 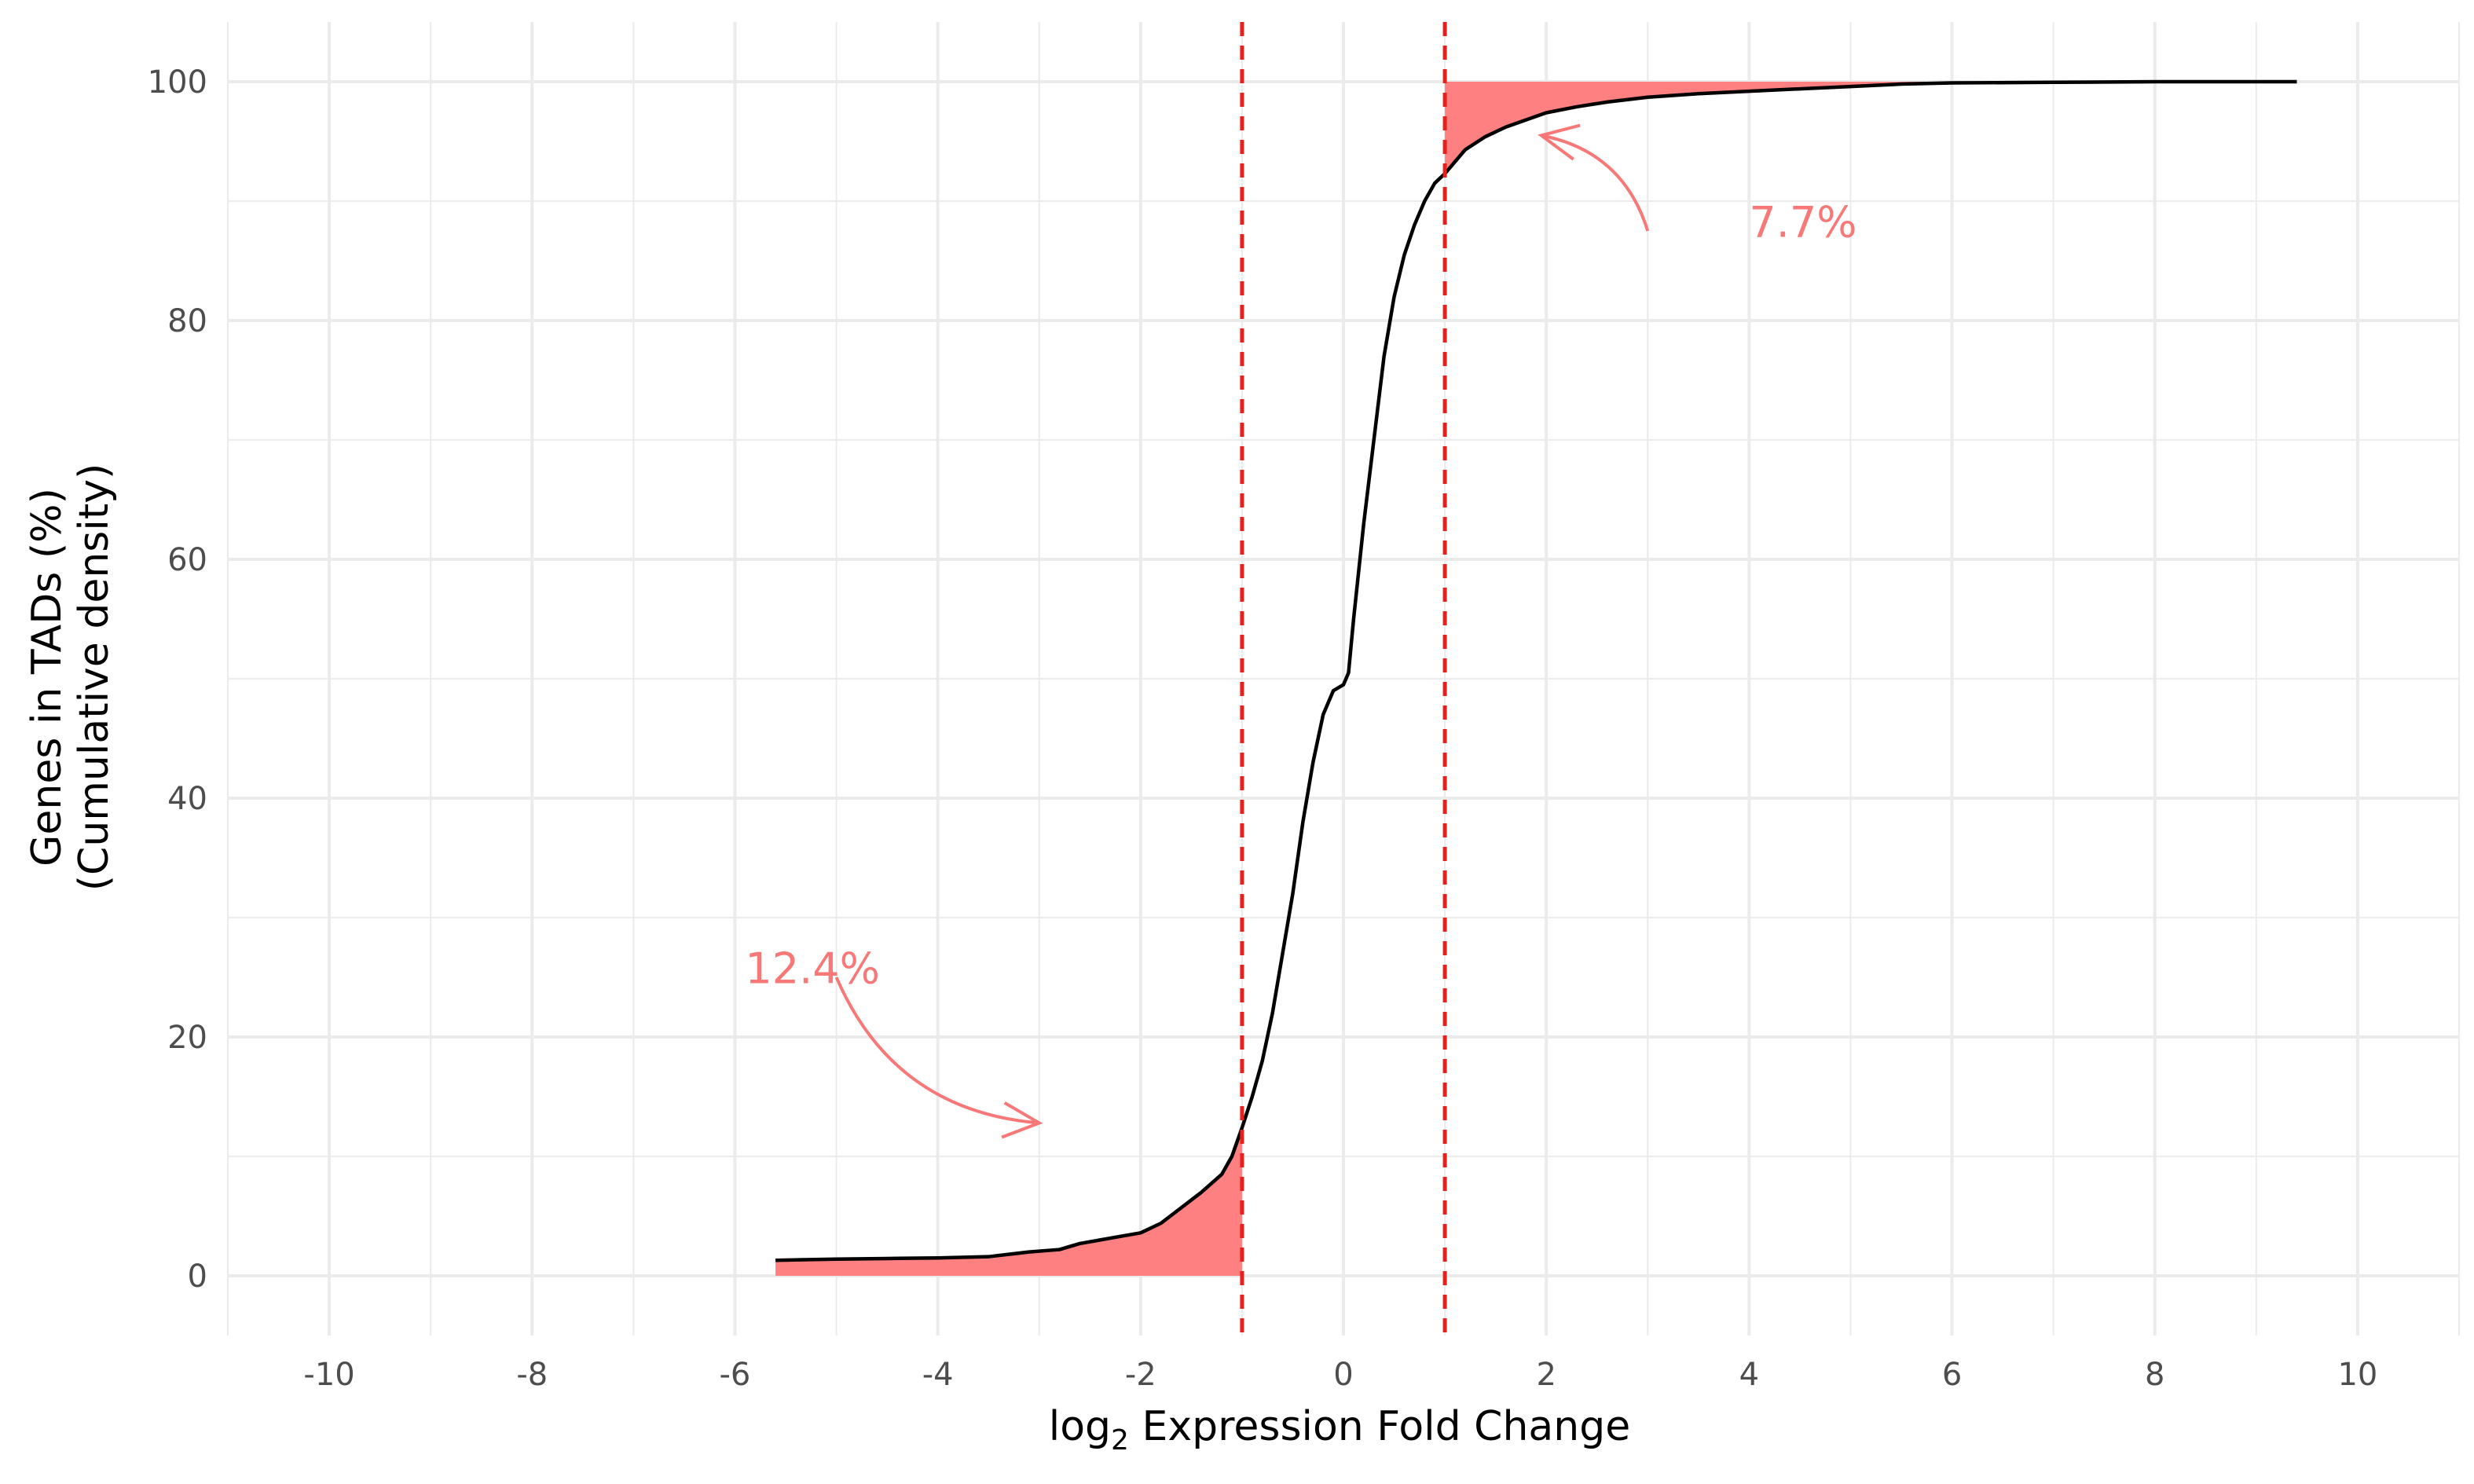 I want to click on y-axis-title-line-2: (Cumulative density), so click(x=94, y=678).